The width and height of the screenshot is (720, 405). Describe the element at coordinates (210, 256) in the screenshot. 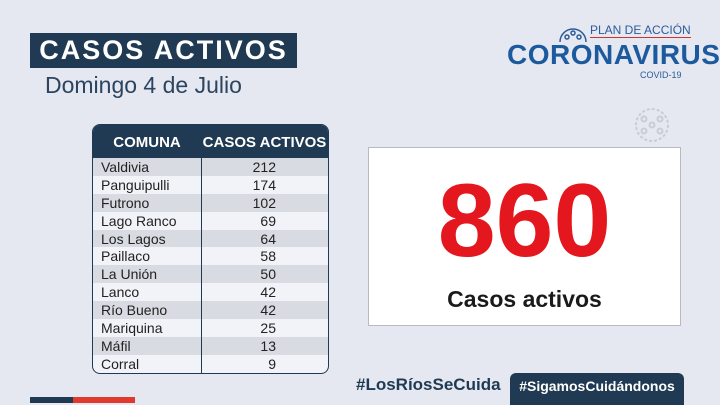

I see `table-row: Paillaco 58` at that location.